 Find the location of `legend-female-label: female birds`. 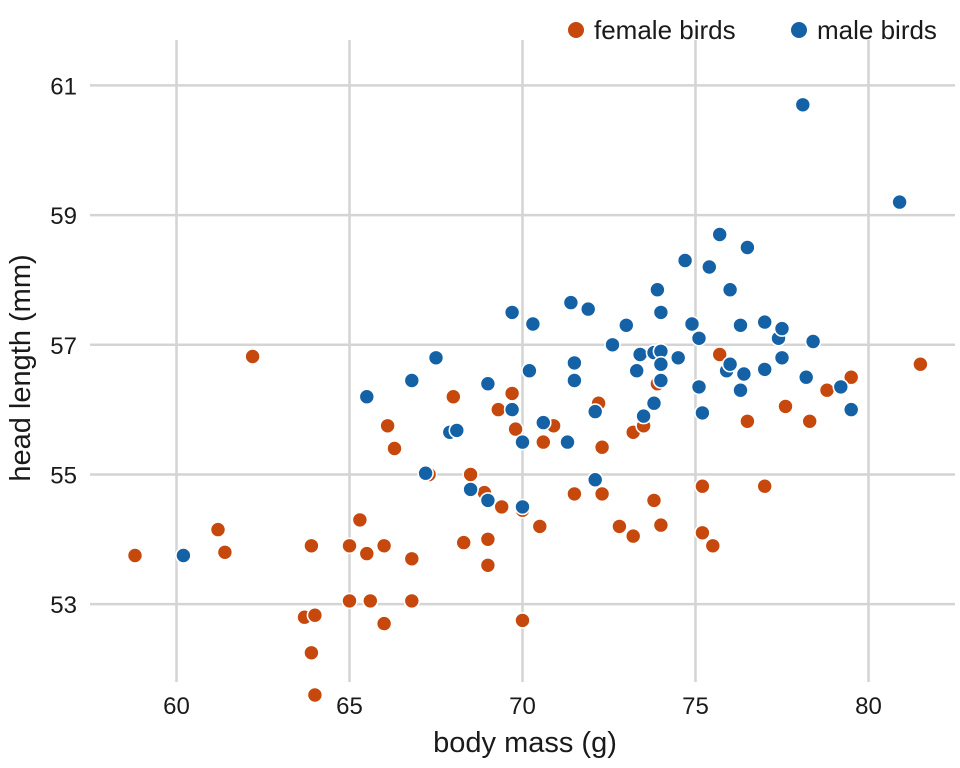

legend-female-label: female birds is located at coordinates (665, 30).